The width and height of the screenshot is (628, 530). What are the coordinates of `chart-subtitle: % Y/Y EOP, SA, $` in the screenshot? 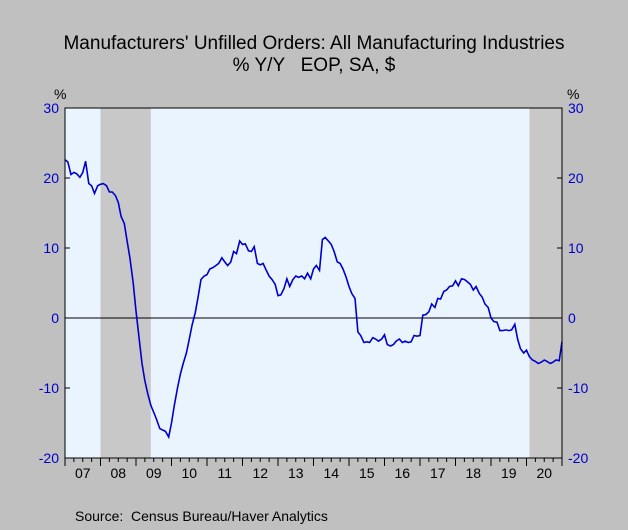 It's located at (314, 65).